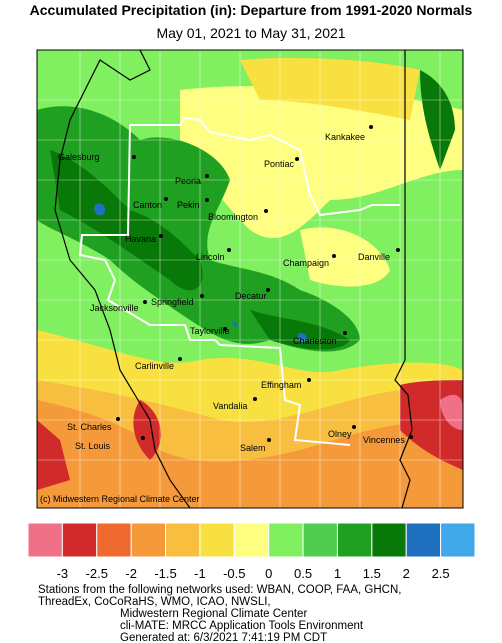 The height and width of the screenshot is (643, 502). Describe the element at coordinates (251, 296) in the screenshot. I see `city-label: Decatur` at that location.